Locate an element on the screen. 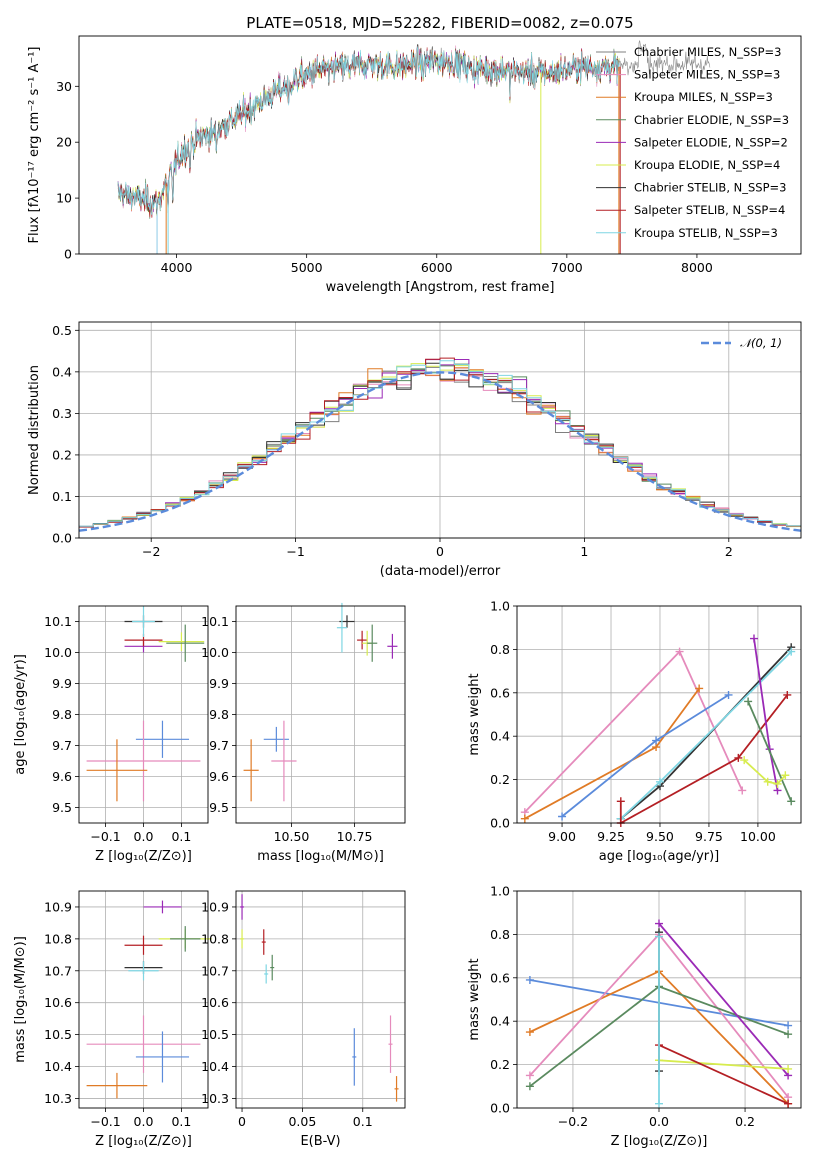  x-axis-label: Z [log₁₀(Z/Z⊙)] is located at coordinates (659, 1141).